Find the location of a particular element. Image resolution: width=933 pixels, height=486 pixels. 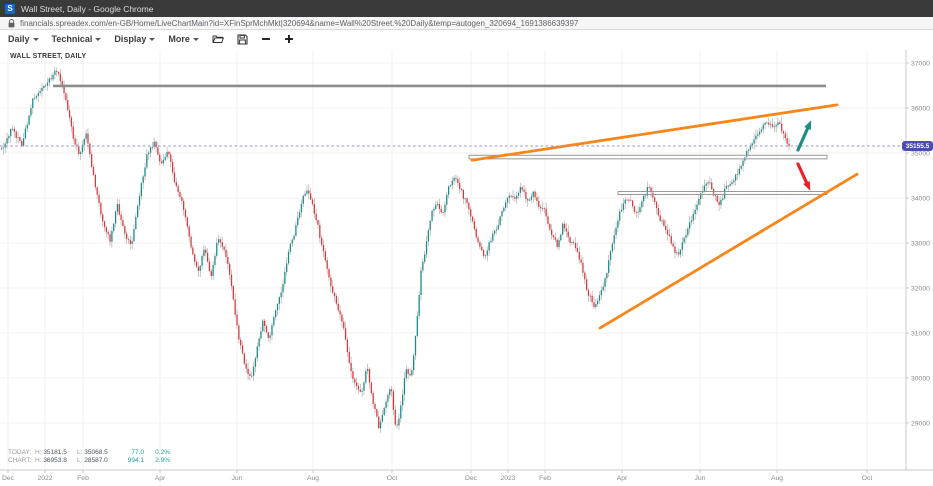

svg-text: 35000 is located at coordinates (920, 153).